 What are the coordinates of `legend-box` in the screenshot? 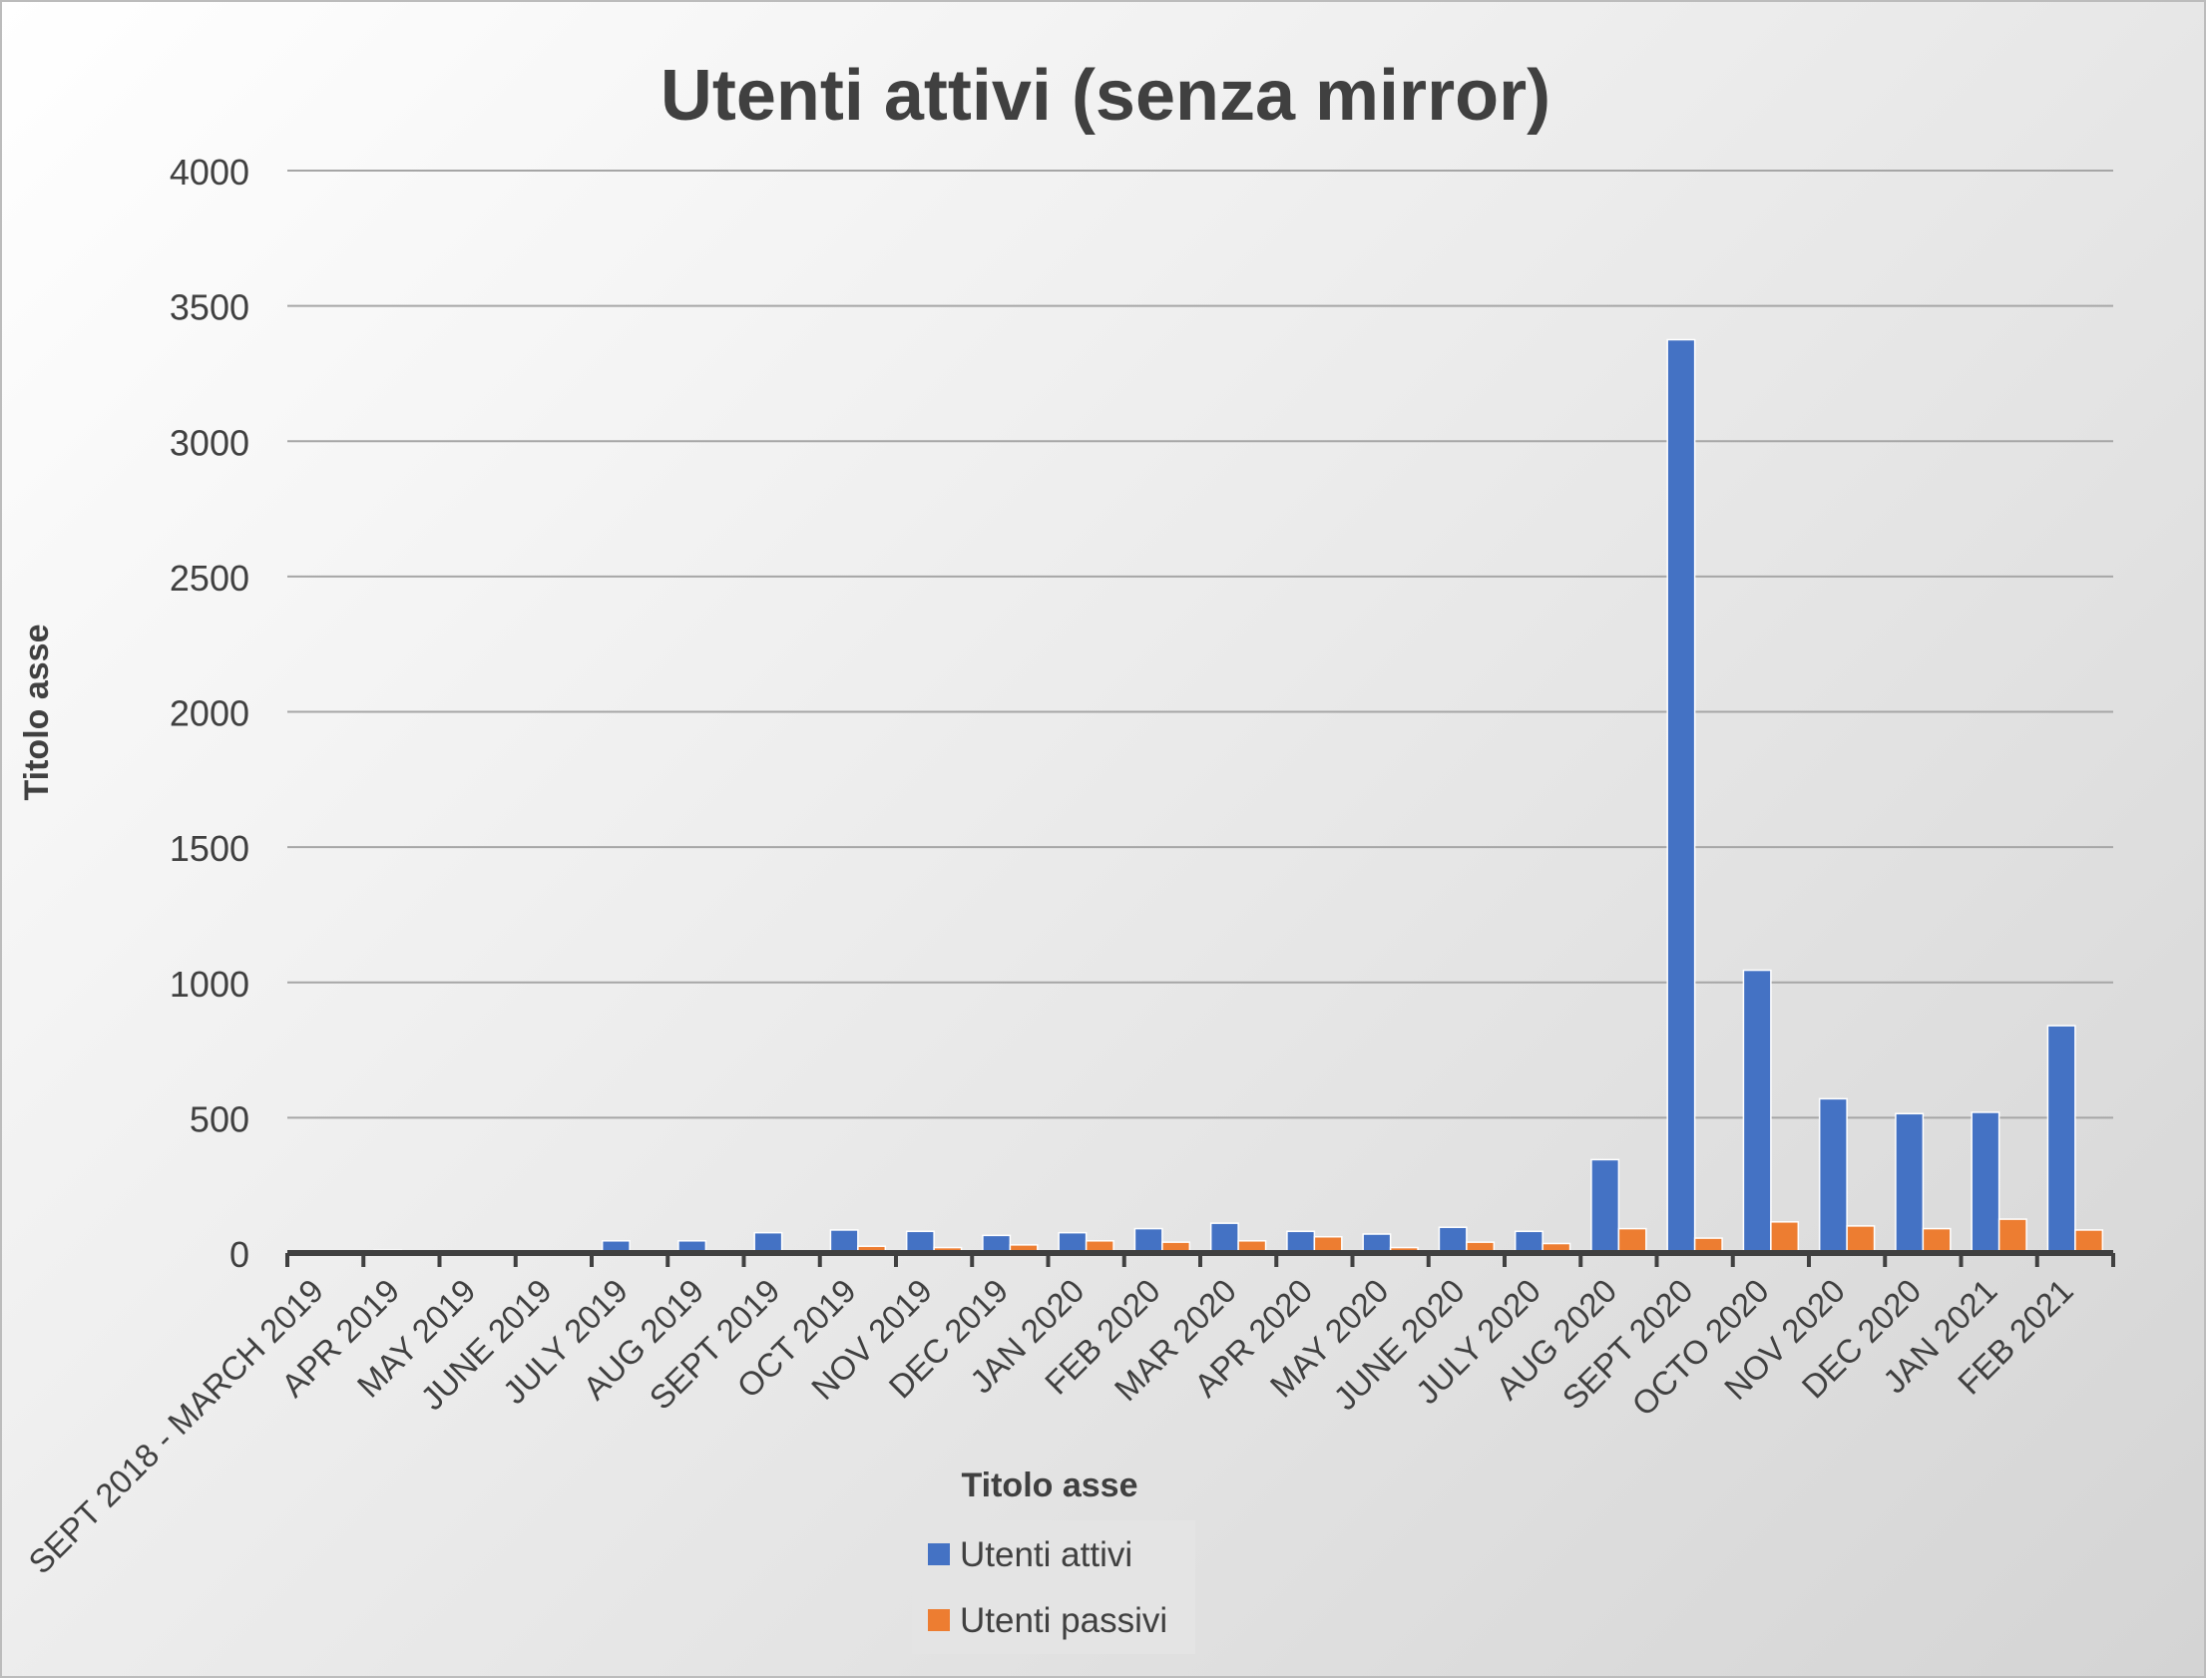 It's located at (1053, 1587).